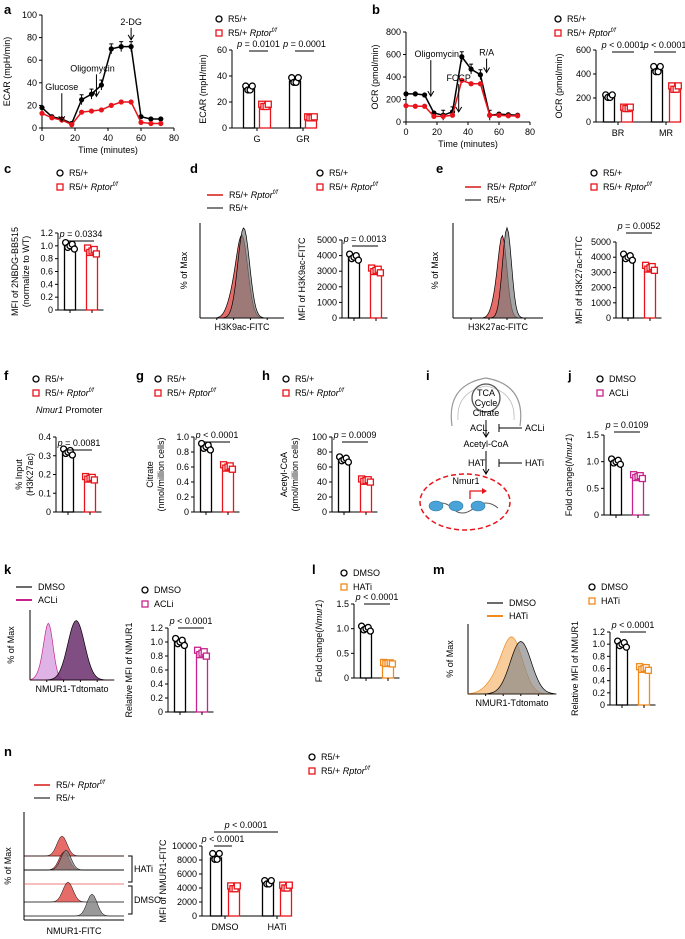  Describe the element at coordinates (194, 168) in the screenshot. I see `panel-d-label: d` at that location.